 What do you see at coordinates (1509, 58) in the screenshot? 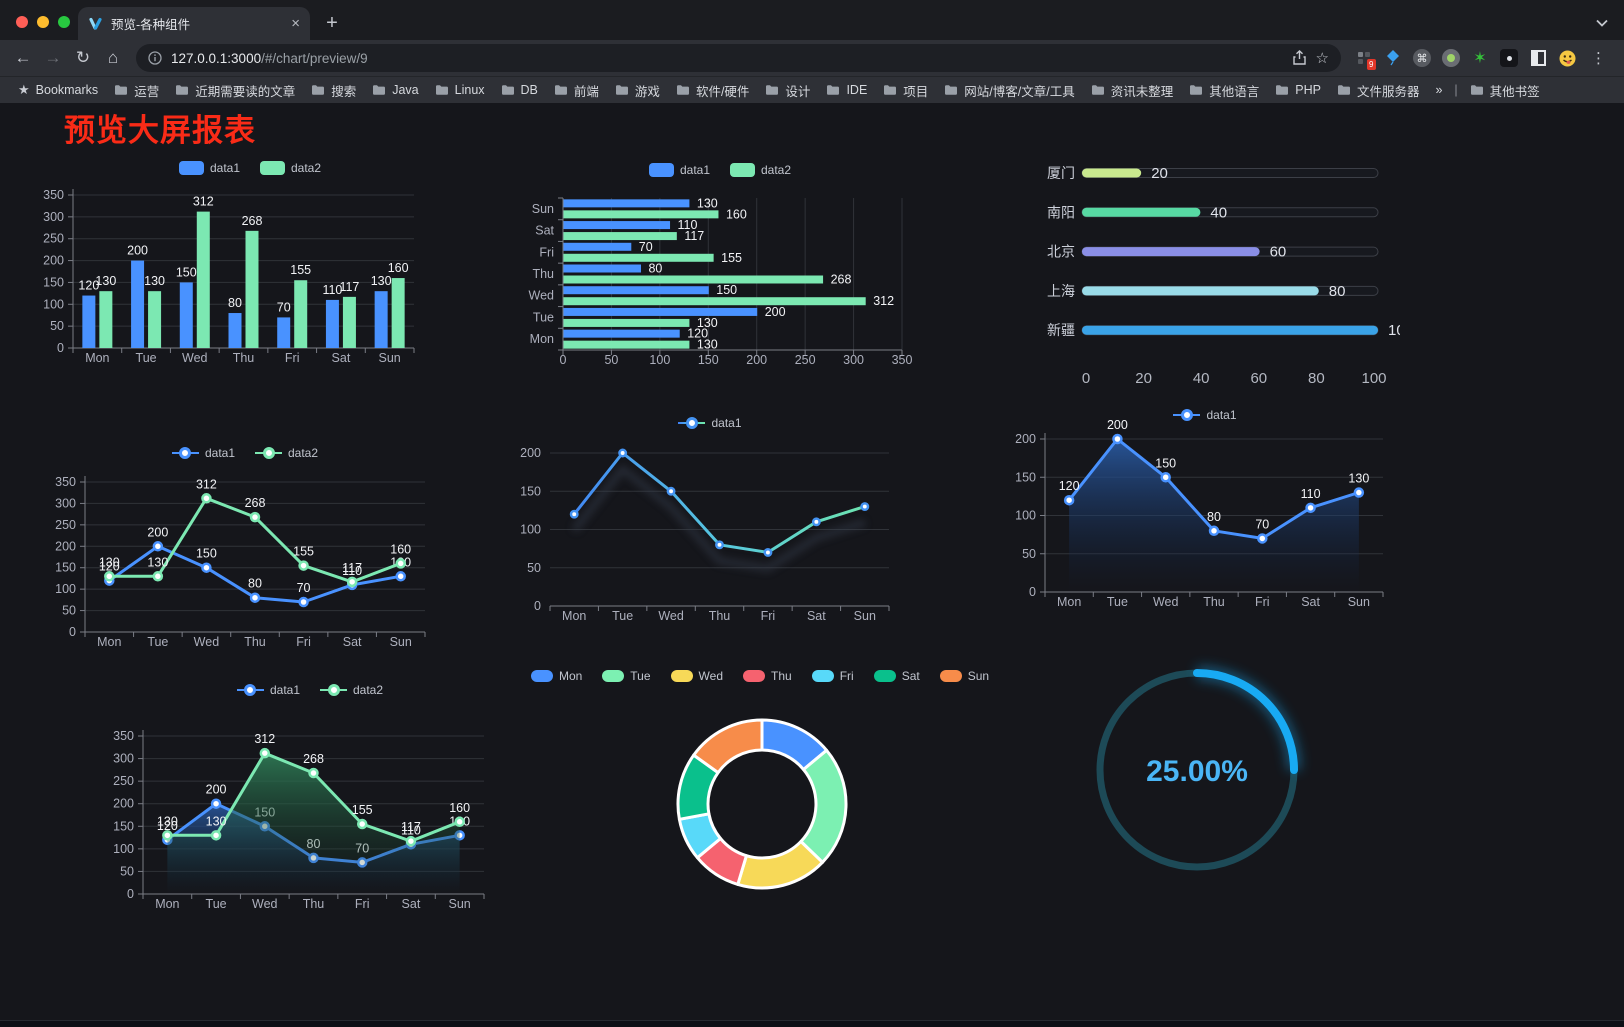
I see `pin-extension-icon` at bounding box center [1509, 58].